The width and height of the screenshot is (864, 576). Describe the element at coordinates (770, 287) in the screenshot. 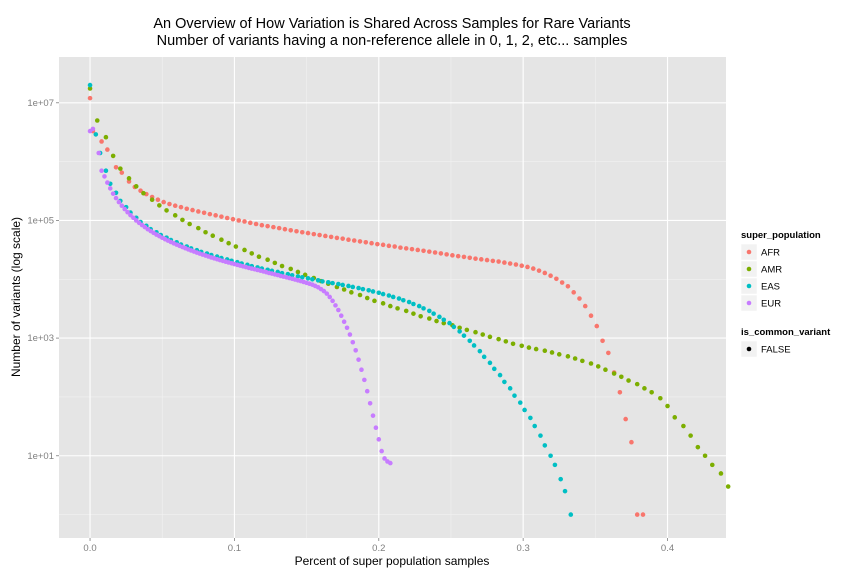

I see `legend-label-eas: EAS` at that location.